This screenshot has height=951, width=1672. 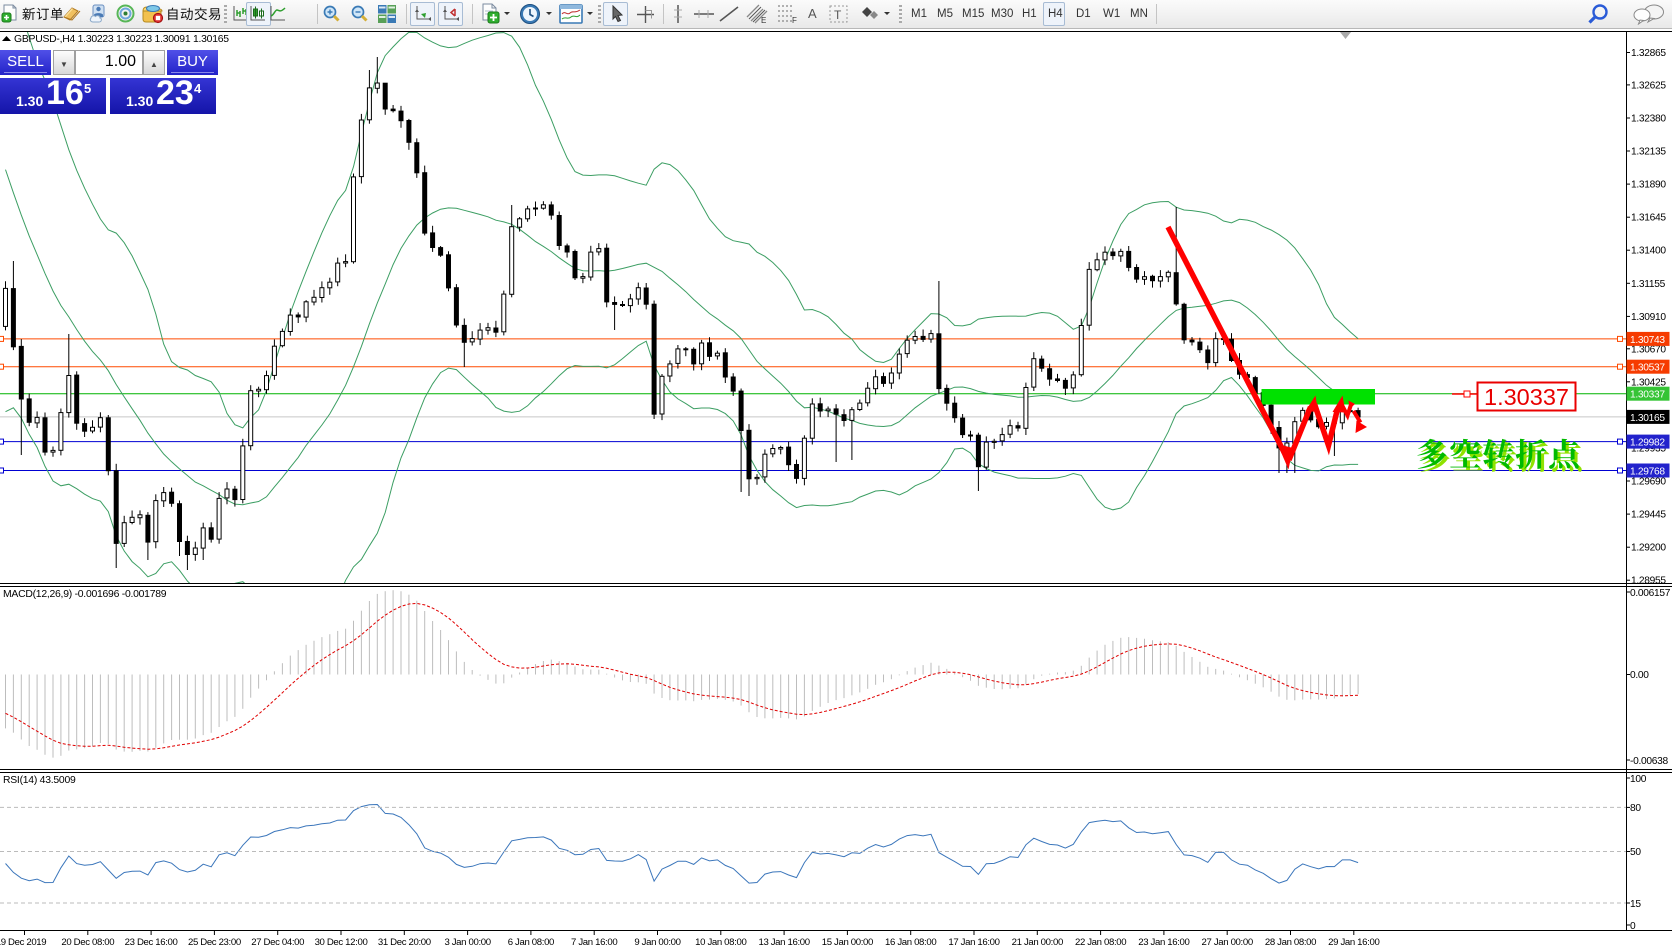 What do you see at coordinates (467, 942) in the screenshot?
I see `svg-text: 3 Jan 00:00` at bounding box center [467, 942].